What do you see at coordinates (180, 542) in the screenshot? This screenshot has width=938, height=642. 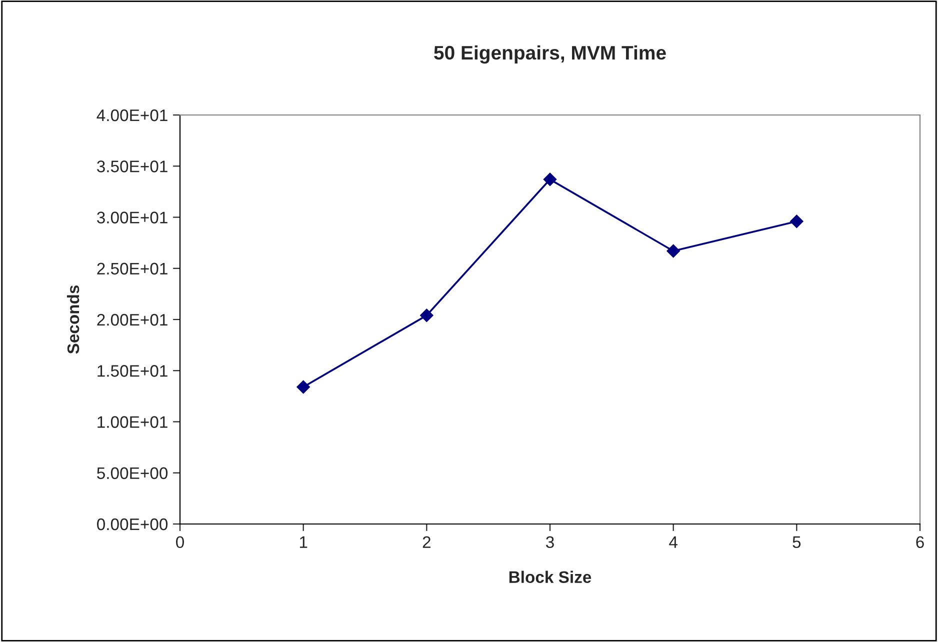 I see `x-tick-label: 0` at bounding box center [180, 542].